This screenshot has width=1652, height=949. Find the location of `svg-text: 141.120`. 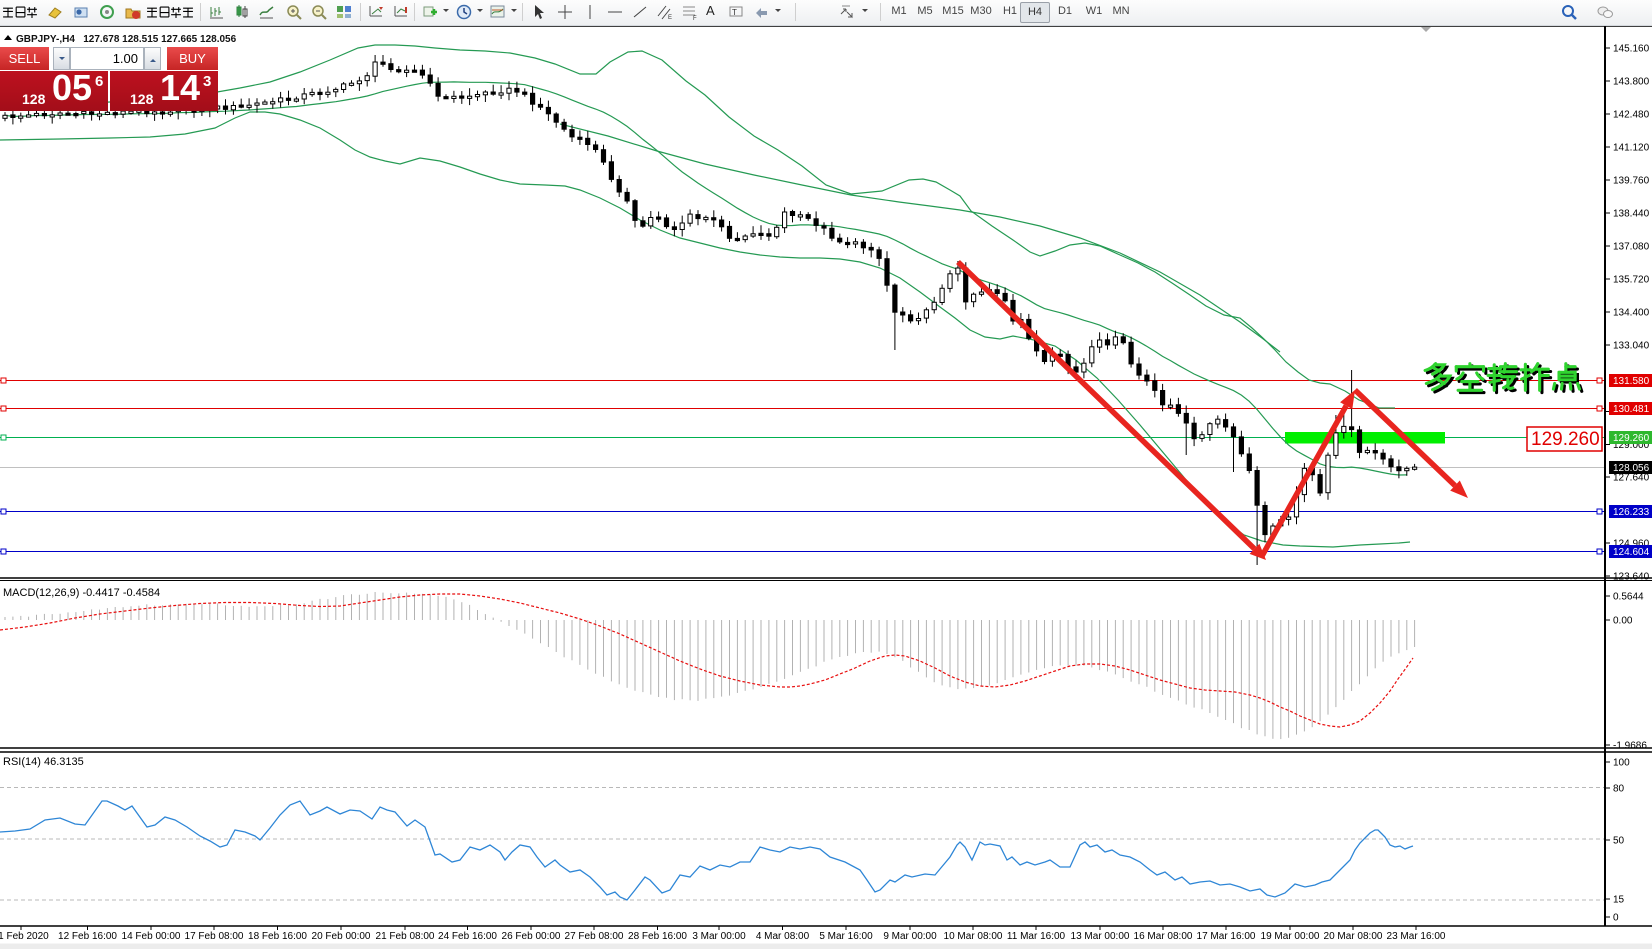

svg-text: 141.120 is located at coordinates (1631, 148).